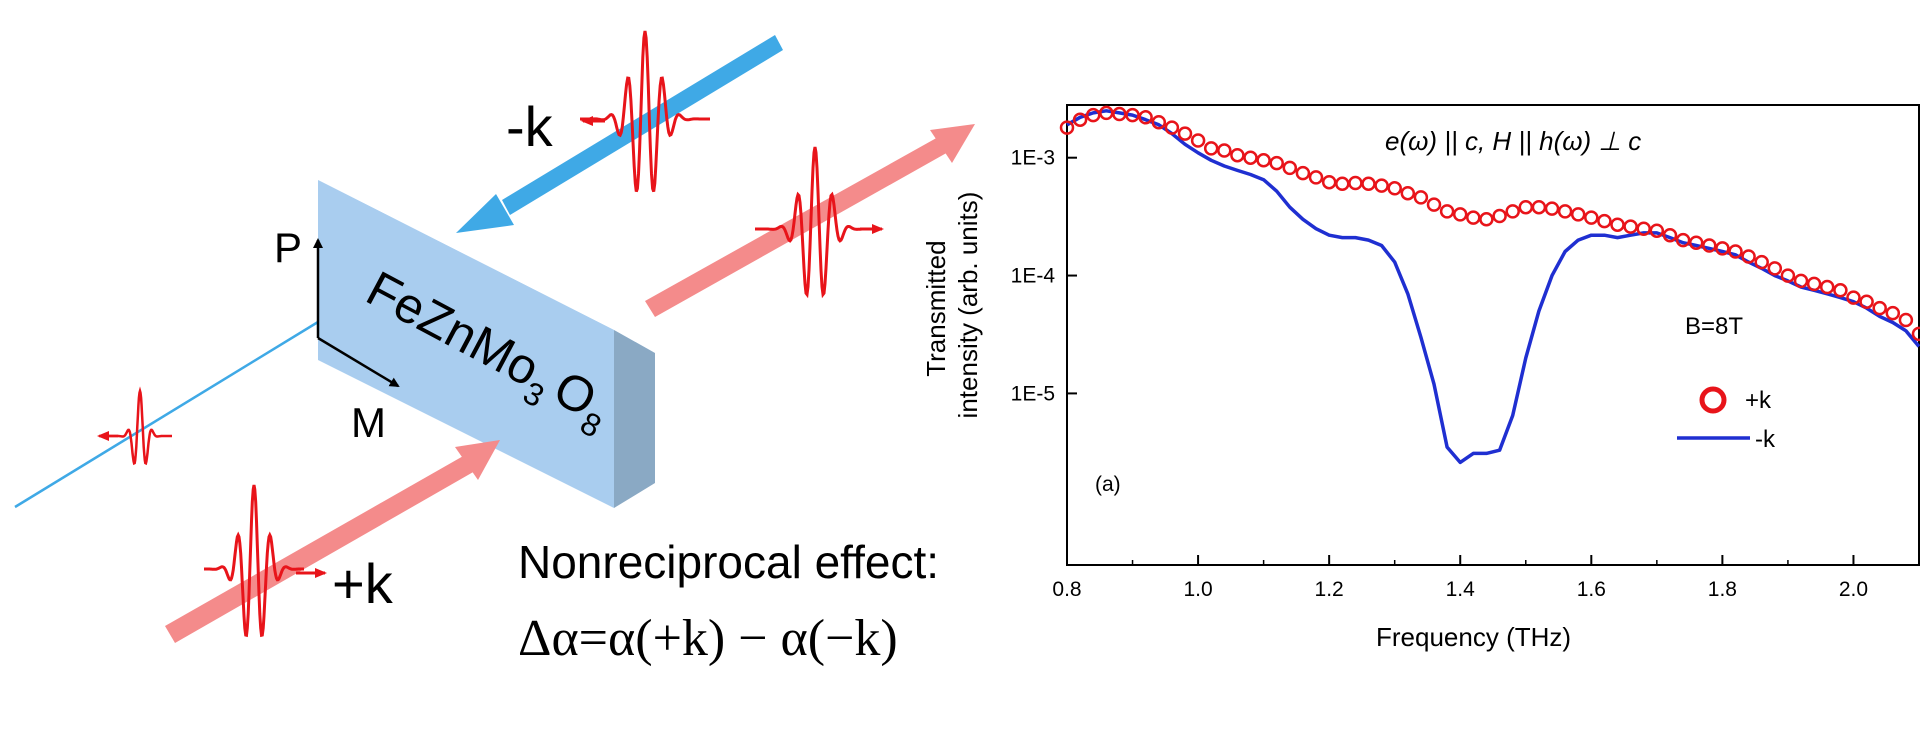 The height and width of the screenshot is (746, 1920). Describe the element at coordinates (288, 247) in the screenshot. I see `p-label: P` at that location.